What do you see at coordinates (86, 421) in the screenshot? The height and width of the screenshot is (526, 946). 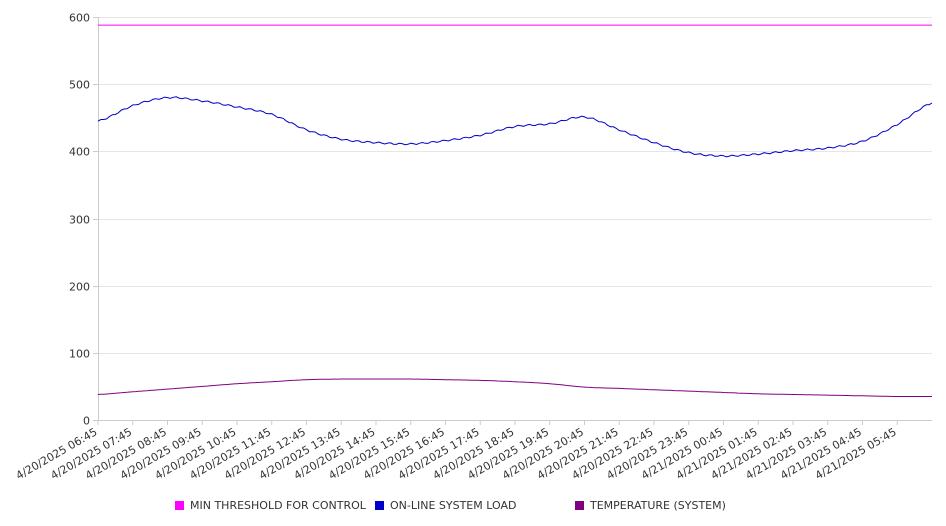 I see `y-tick-label: 0` at bounding box center [86, 421].